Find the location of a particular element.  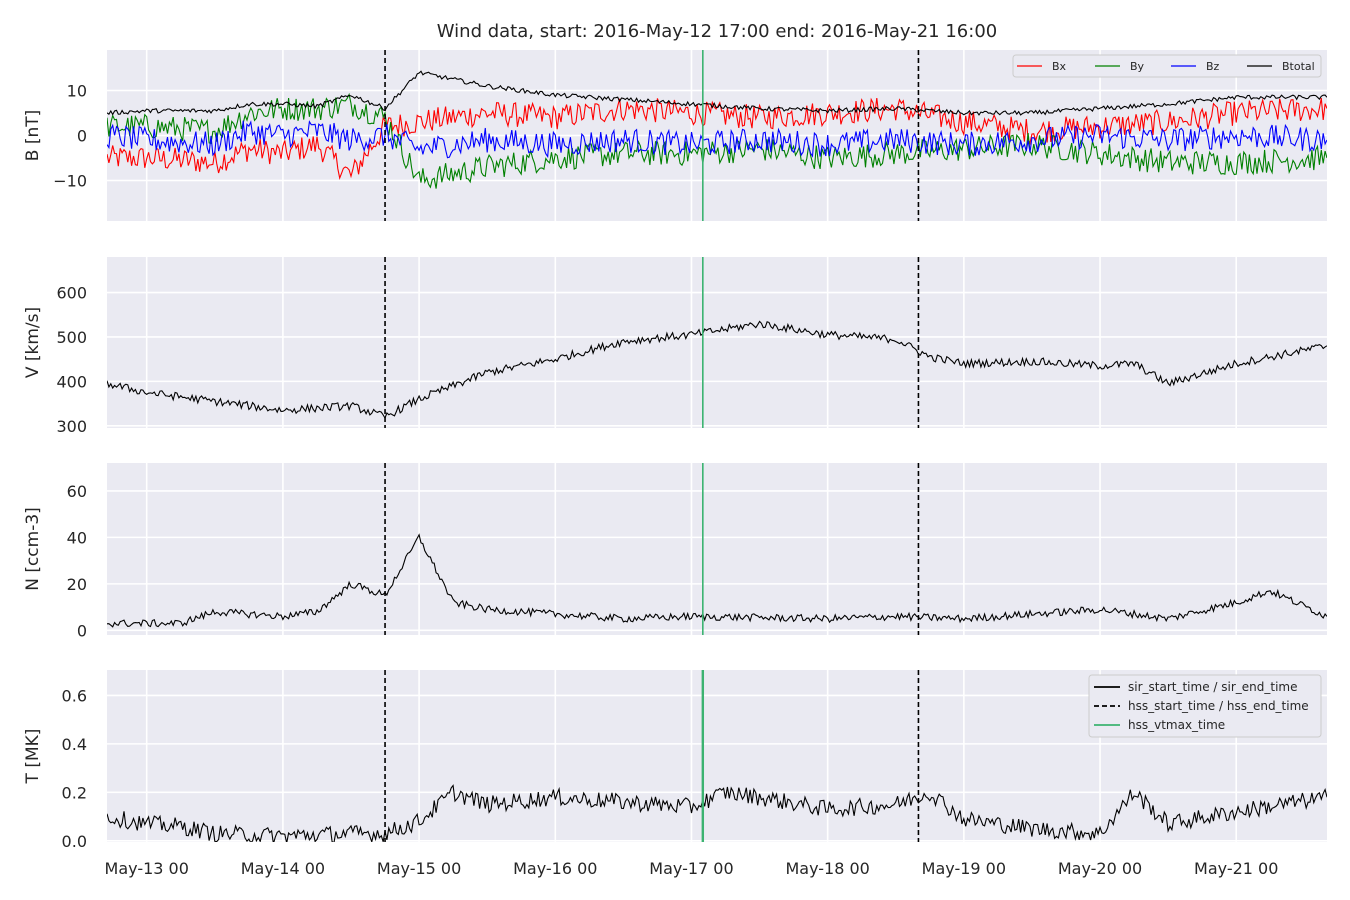

y-tick-label: 300 is located at coordinates (71, 426).